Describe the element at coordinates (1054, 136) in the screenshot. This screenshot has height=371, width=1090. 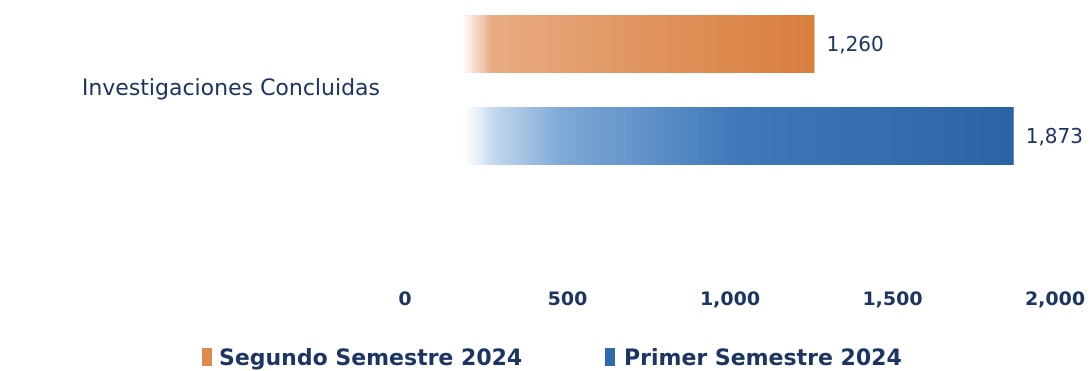
I see `data-label-primer-semestre: 1,873` at that location.